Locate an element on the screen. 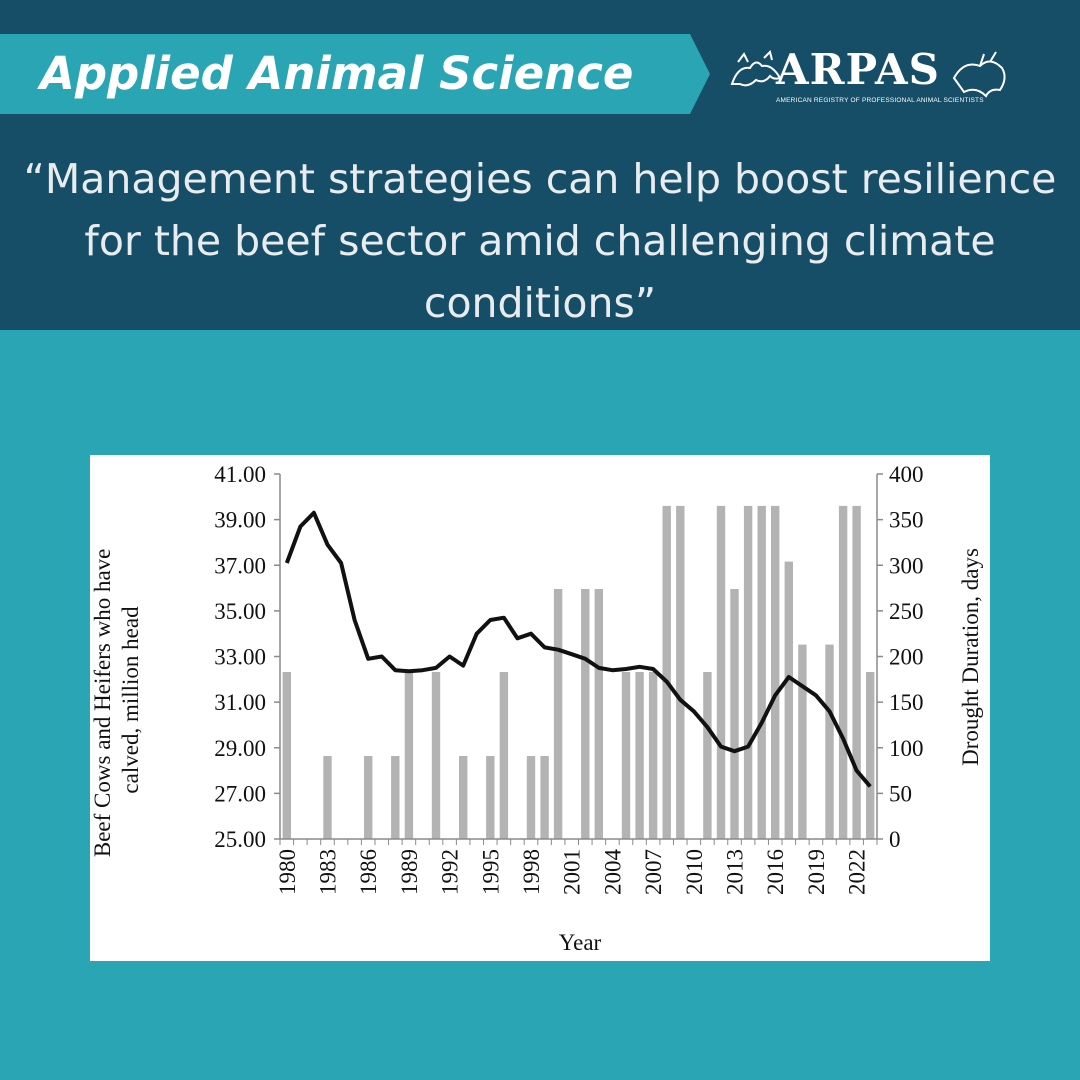 This screenshot has height=1080, width=1080. drought-bar-2013 is located at coordinates (734, 714).